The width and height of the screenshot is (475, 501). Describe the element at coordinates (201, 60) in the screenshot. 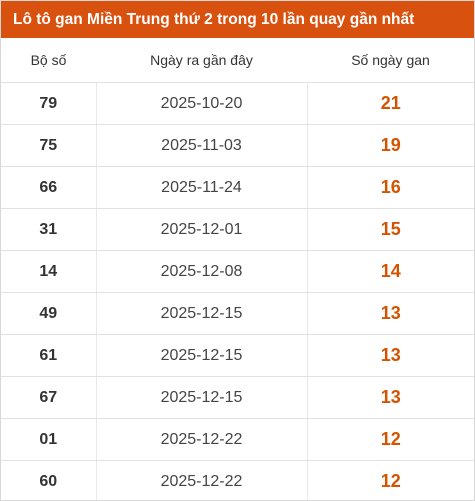

I see `header-last-date: Ngày ra gần đây` at that location.